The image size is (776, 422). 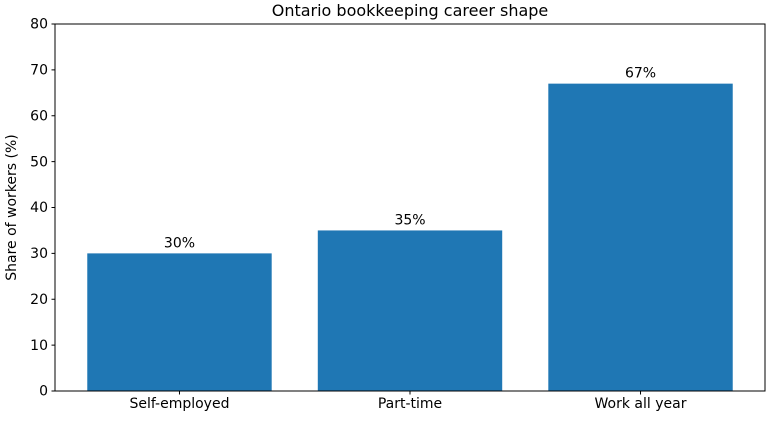 I want to click on y-tick-label: 0, so click(x=43, y=392).